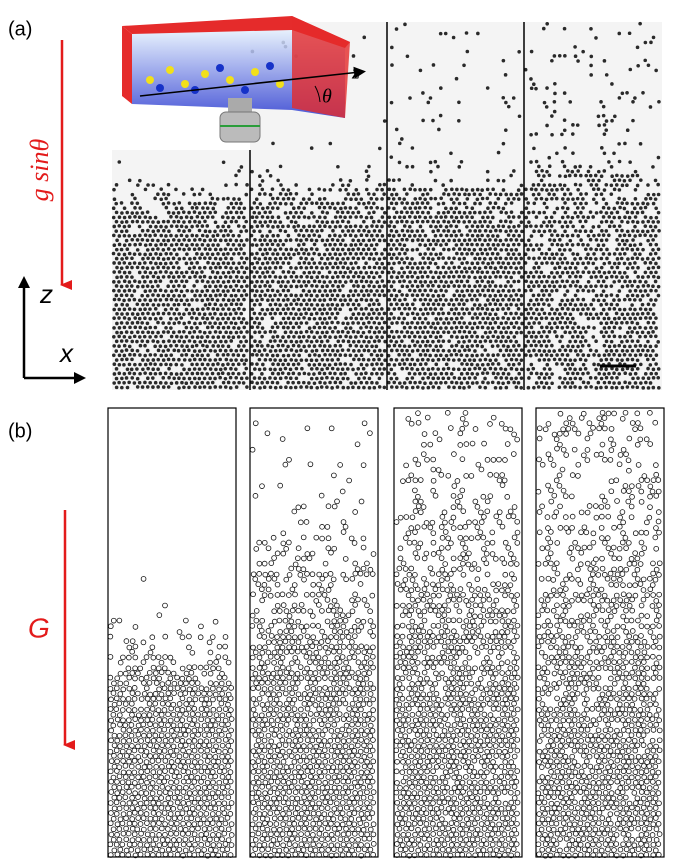 This screenshot has width=678, height=864. What do you see at coordinates (327, 97) in the screenshot?
I see `inset-theta-label: θ` at bounding box center [327, 97].